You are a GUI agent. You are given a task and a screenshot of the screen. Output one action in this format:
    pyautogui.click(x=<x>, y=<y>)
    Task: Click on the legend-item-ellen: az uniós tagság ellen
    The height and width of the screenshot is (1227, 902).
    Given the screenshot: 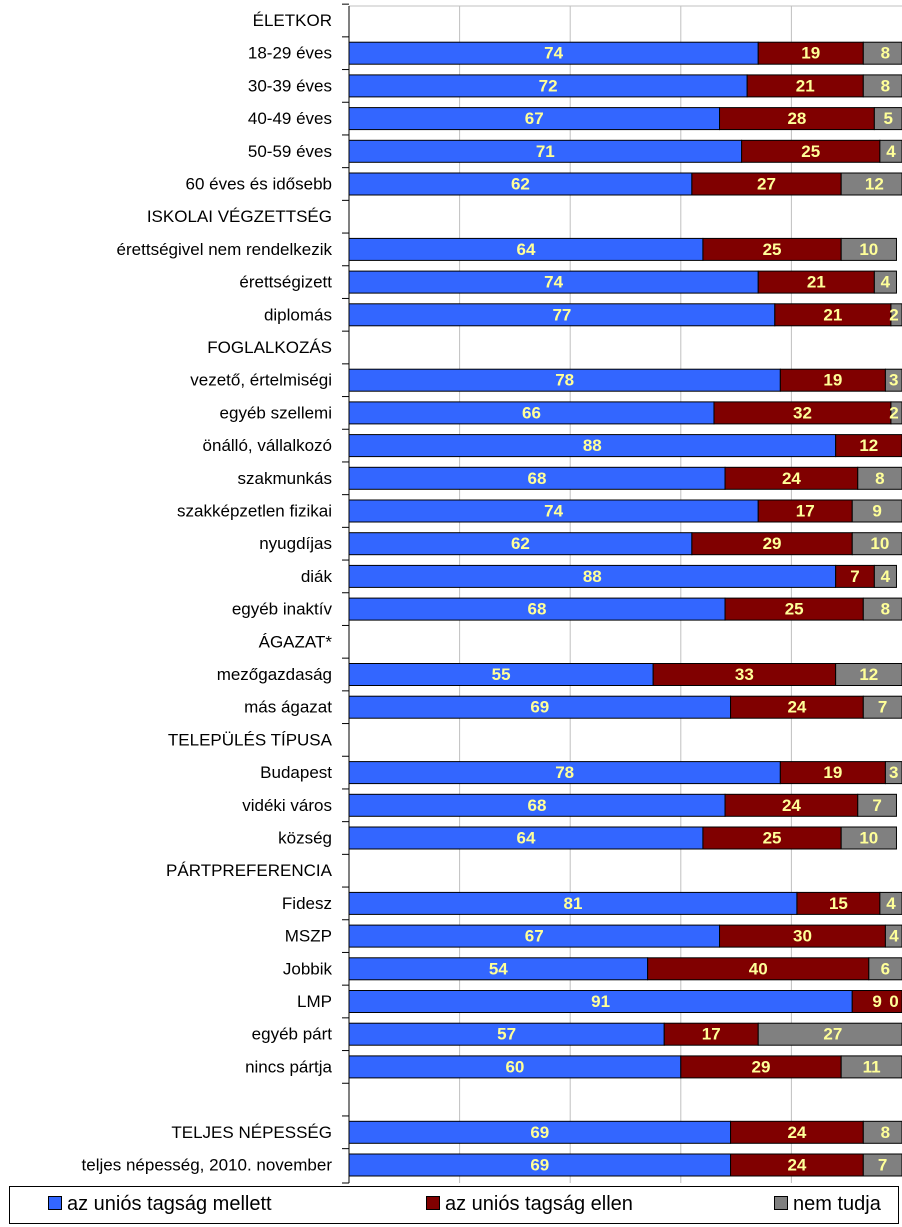 What is the action you would take?
    pyautogui.click(x=529, y=1204)
    